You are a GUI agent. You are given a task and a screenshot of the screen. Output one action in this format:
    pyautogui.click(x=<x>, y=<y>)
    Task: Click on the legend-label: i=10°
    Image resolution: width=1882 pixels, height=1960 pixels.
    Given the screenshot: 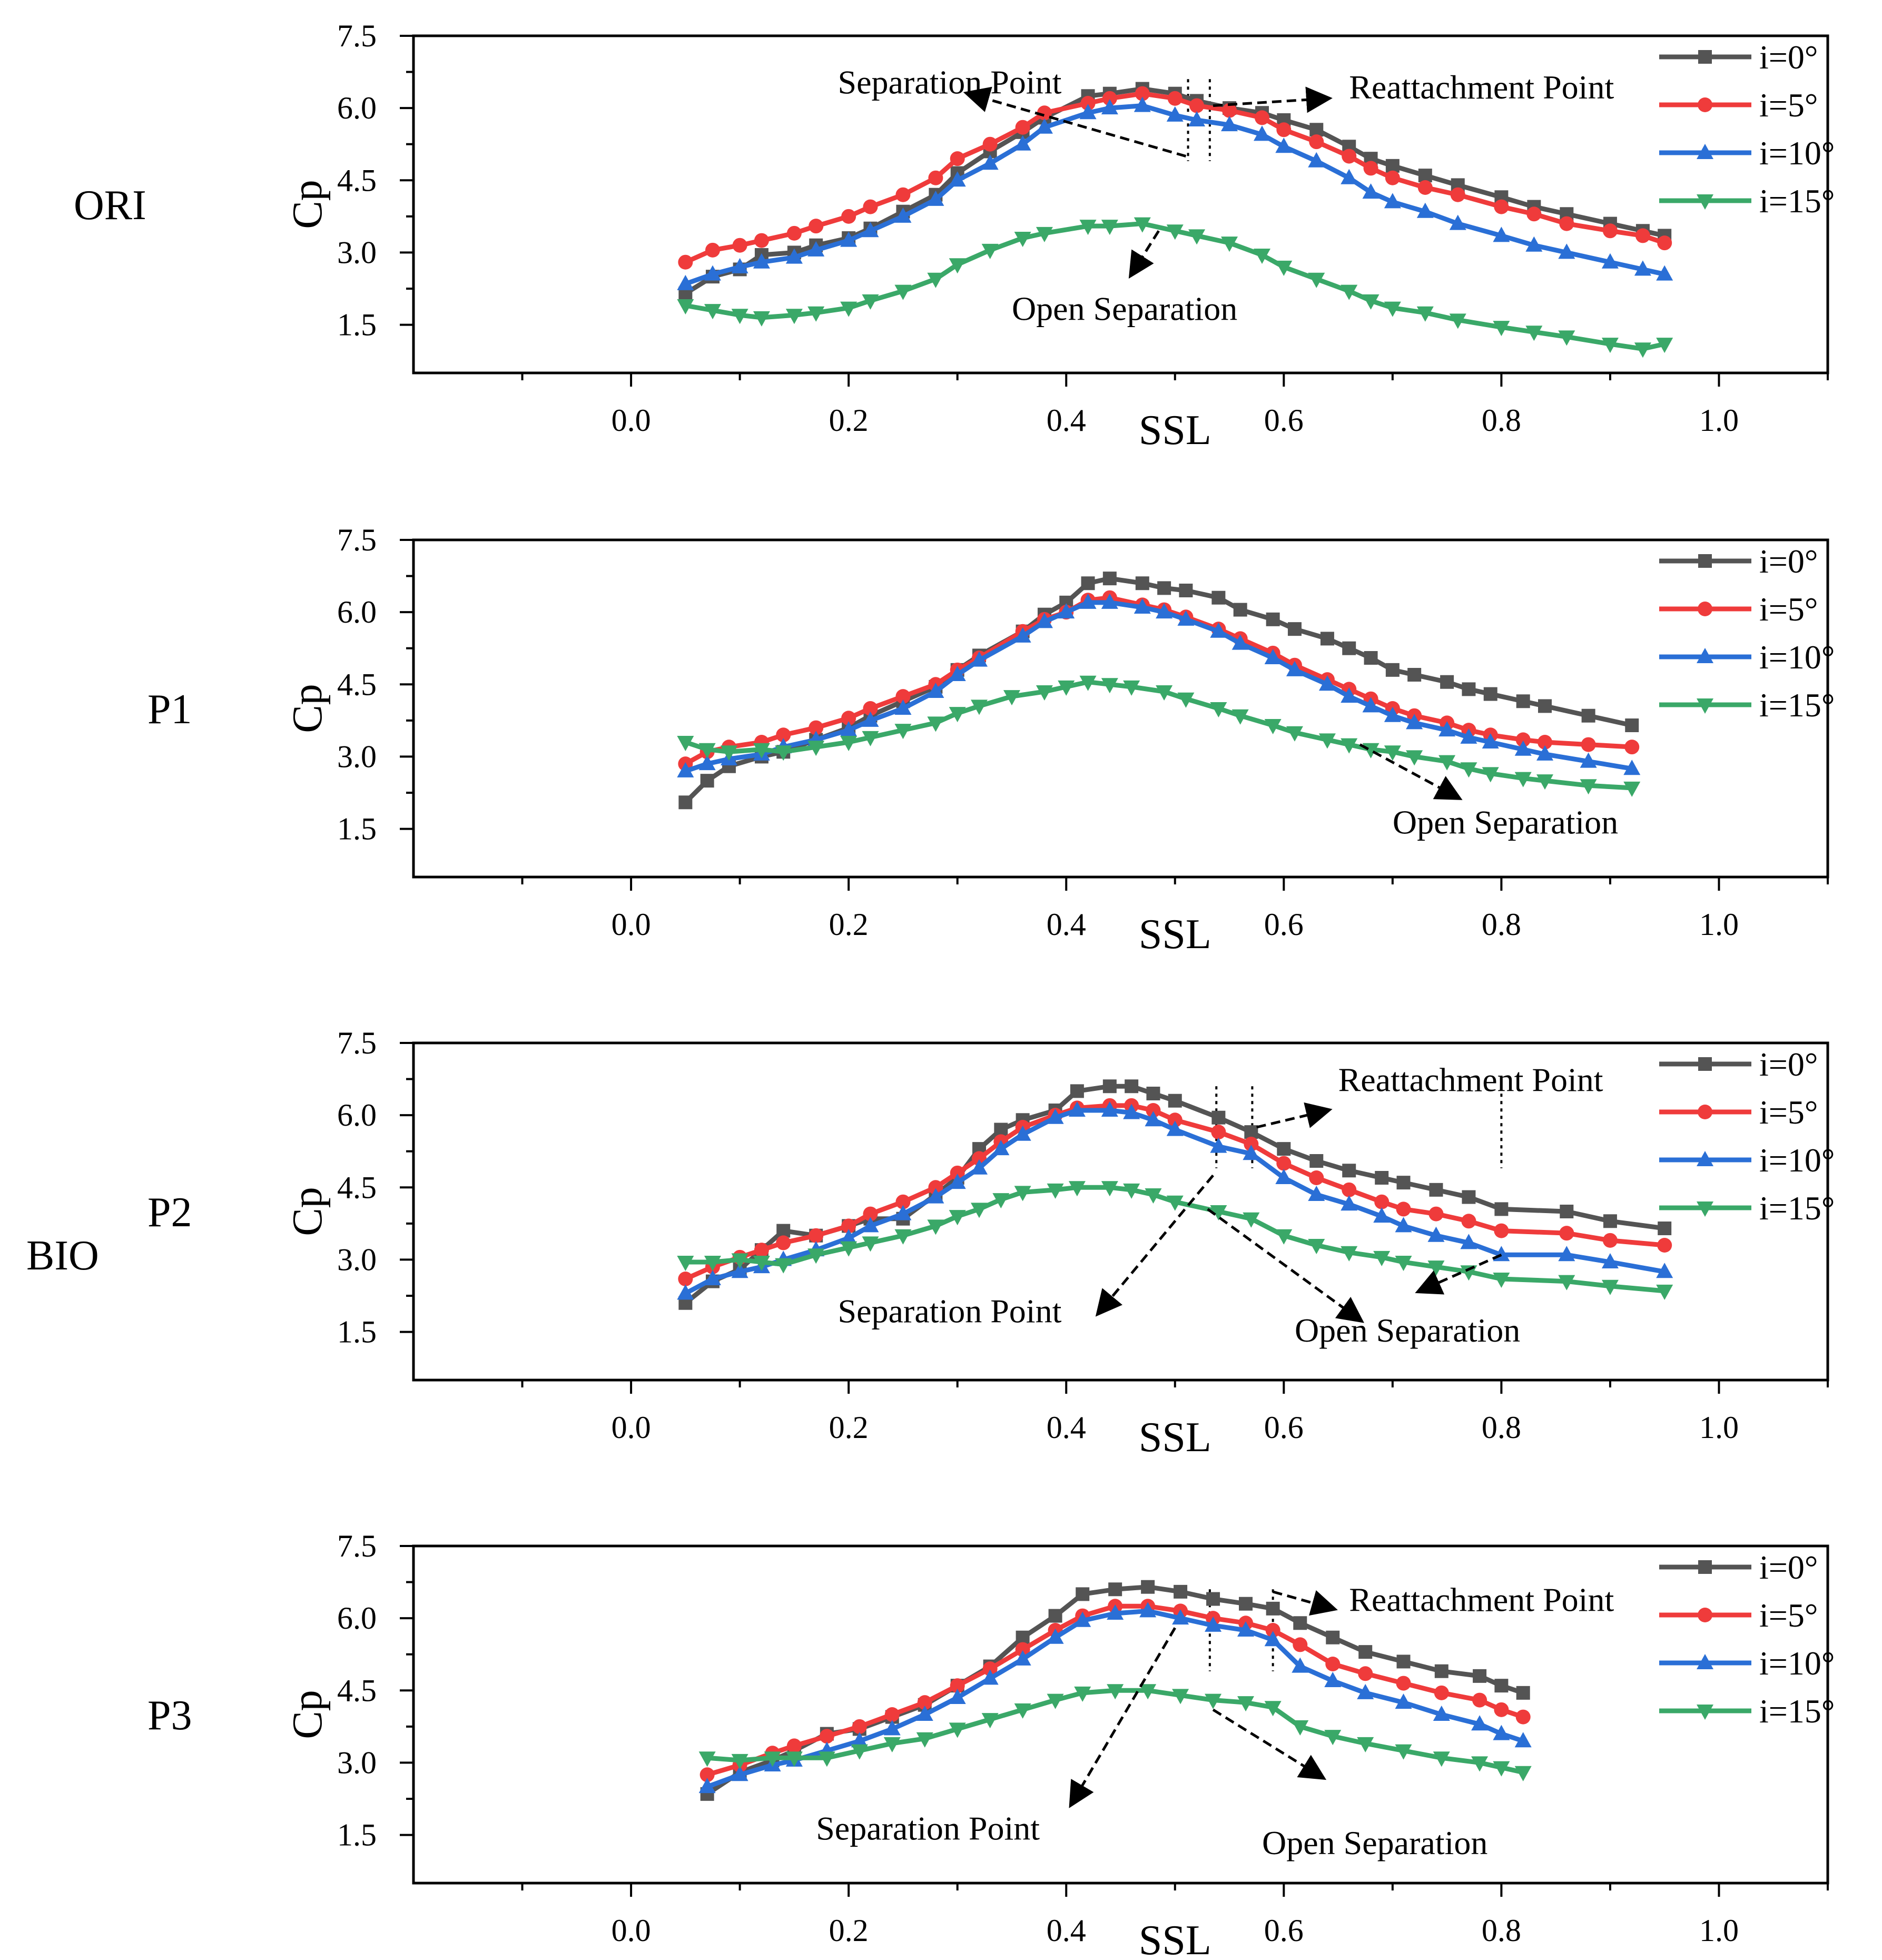 What is the action you would take?
    pyautogui.click(x=1797, y=1663)
    